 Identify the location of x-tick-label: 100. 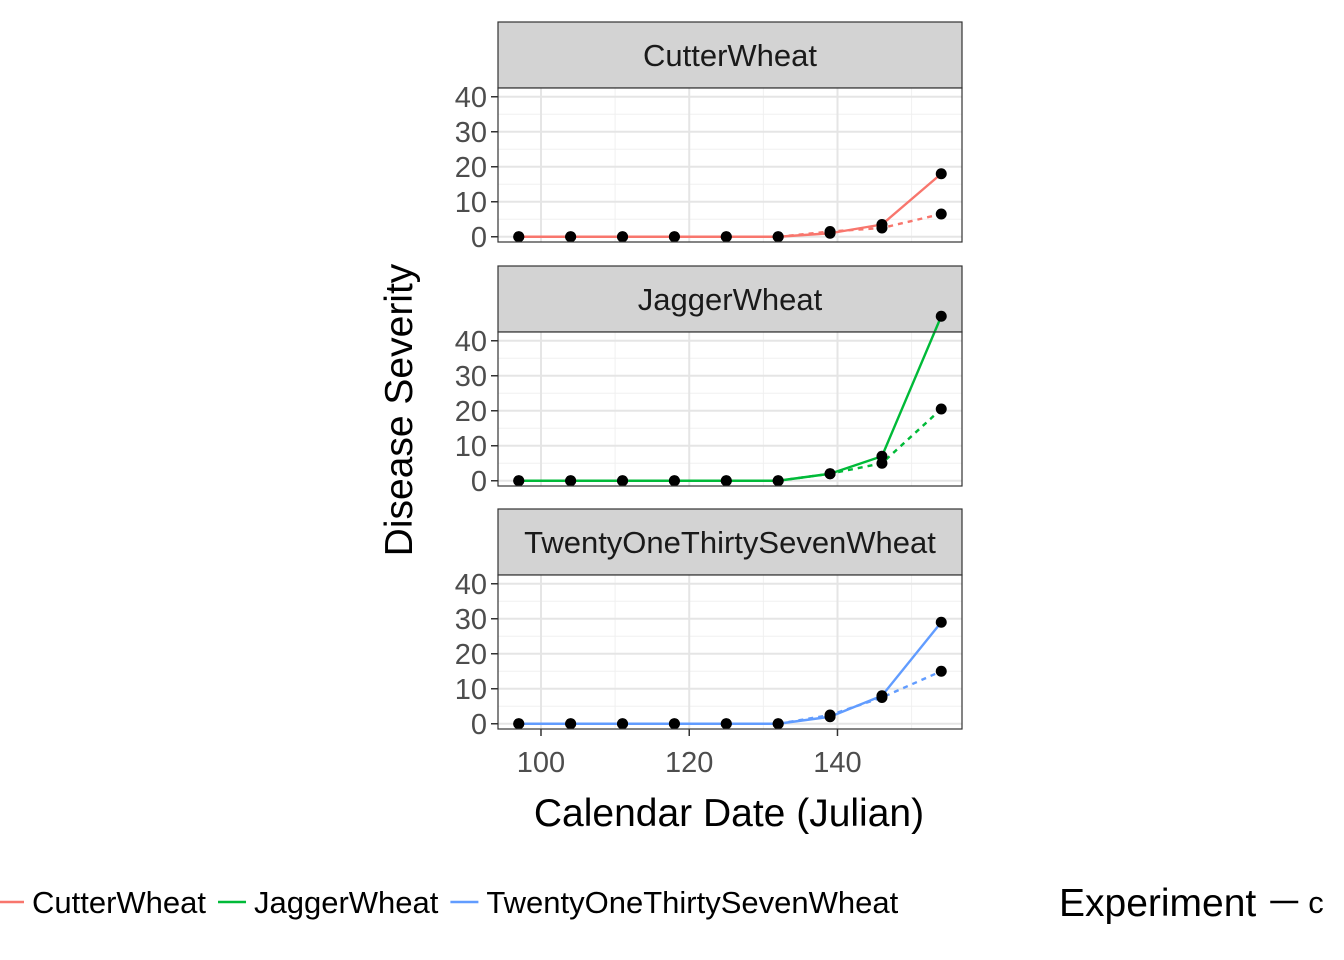
(541, 763).